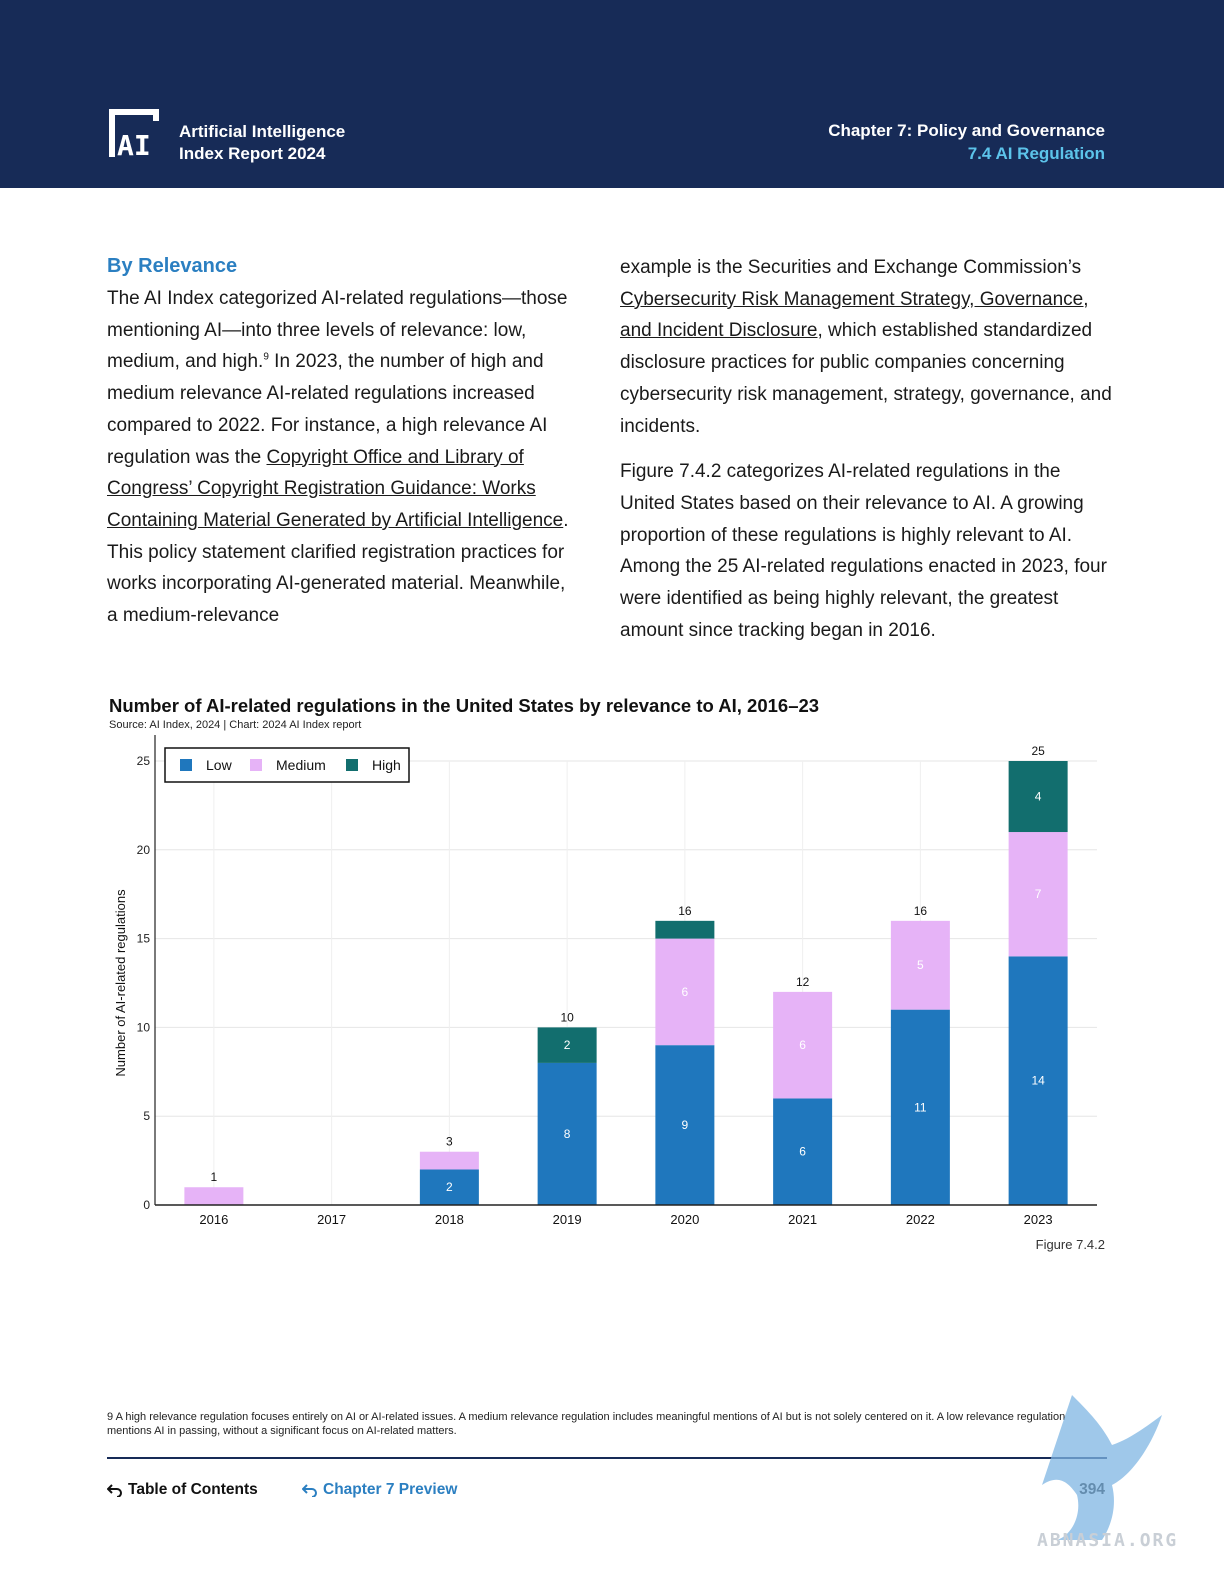 The image size is (1224, 1584). Describe the element at coordinates (920, 1219) in the screenshot. I see `x-tick-label: 2022` at that location.